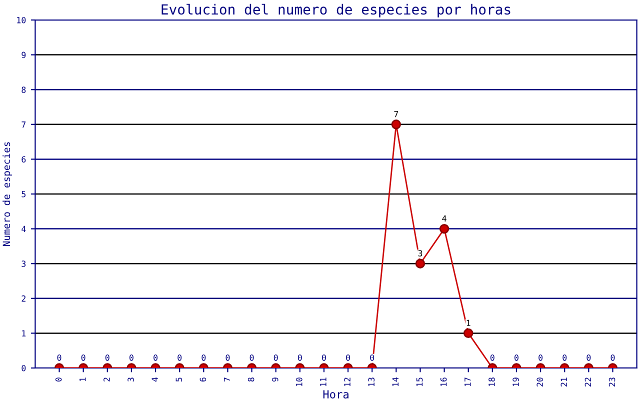 This screenshot has width=640, height=400. What do you see at coordinates (83, 380) in the screenshot?
I see `x-tick-label: 1` at bounding box center [83, 380].